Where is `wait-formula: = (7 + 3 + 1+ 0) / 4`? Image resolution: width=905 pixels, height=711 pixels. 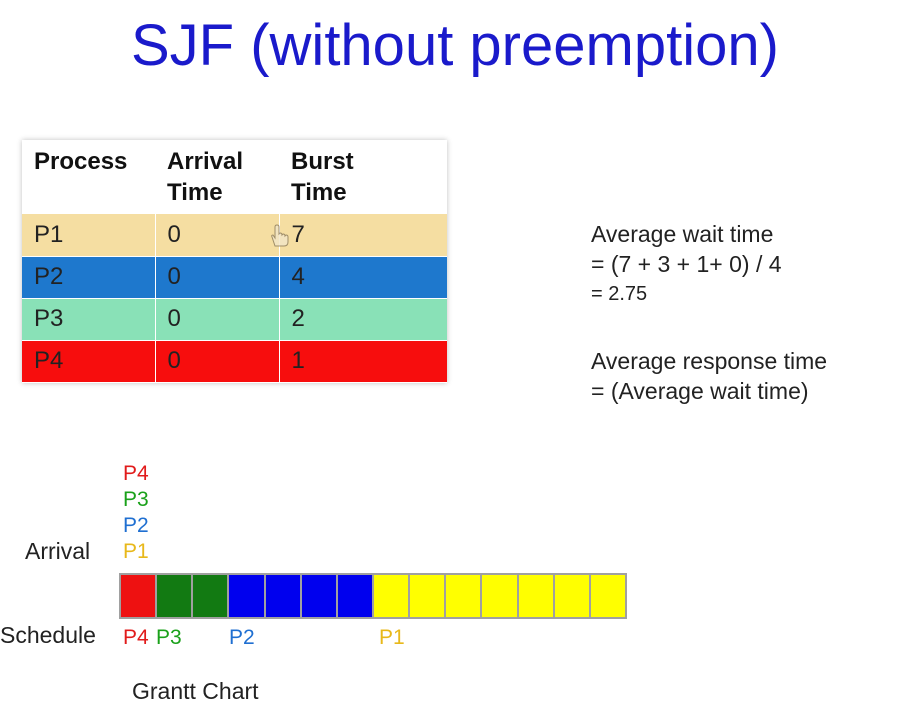
wait-formula: = (7 + 3 + 1+ 0) / 4 is located at coordinates (686, 264).